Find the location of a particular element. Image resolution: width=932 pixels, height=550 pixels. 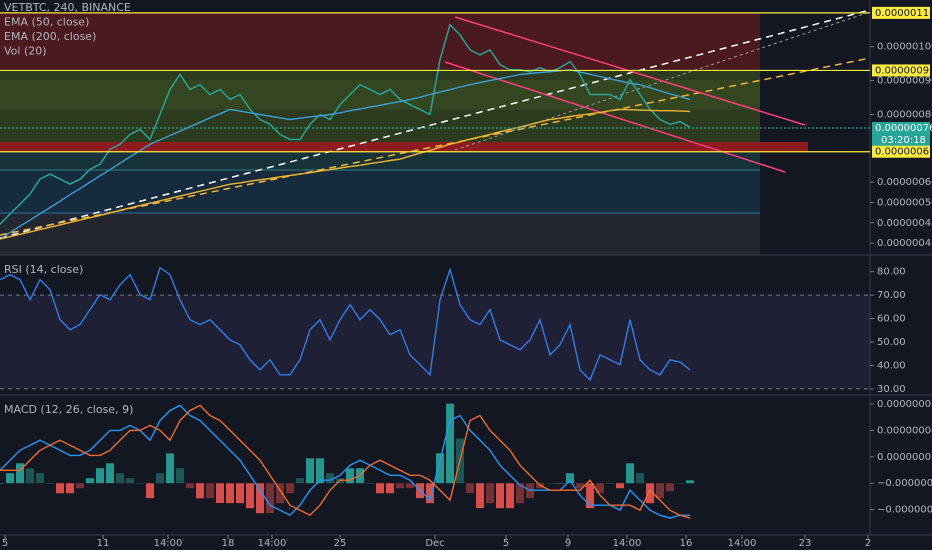

legend-entry: EMA (50, close) is located at coordinates (46, 22).